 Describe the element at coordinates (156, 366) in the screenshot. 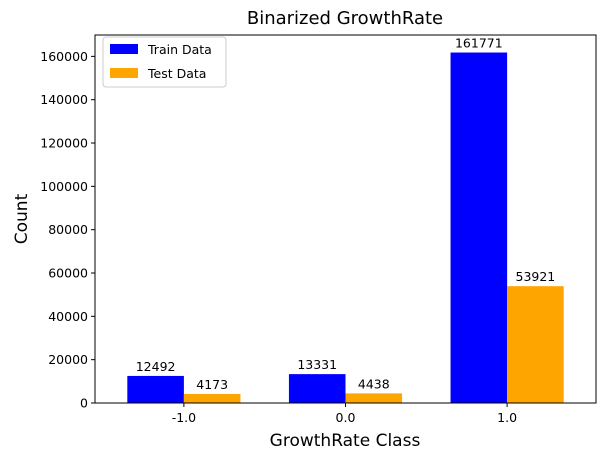

I see `data-label-train-0: 12492` at that location.